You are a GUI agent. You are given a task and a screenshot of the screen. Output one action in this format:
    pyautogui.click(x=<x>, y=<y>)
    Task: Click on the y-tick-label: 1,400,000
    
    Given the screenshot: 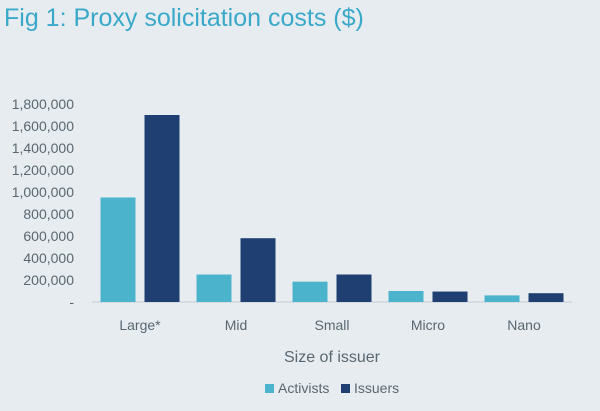 What is the action you would take?
    pyautogui.click(x=43, y=148)
    